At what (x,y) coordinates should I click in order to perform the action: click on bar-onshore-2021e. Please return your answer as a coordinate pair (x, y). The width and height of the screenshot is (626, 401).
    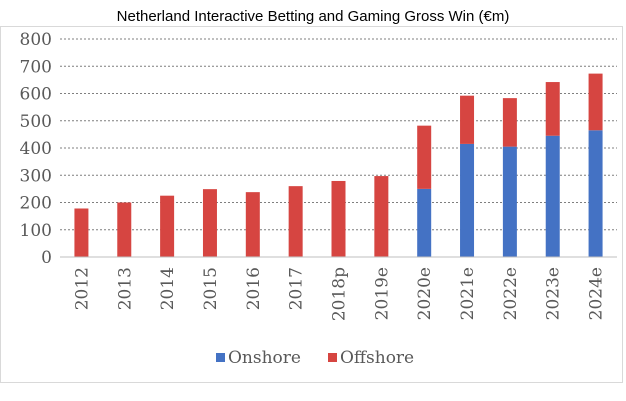
    Looking at the image, I should click on (467, 200).